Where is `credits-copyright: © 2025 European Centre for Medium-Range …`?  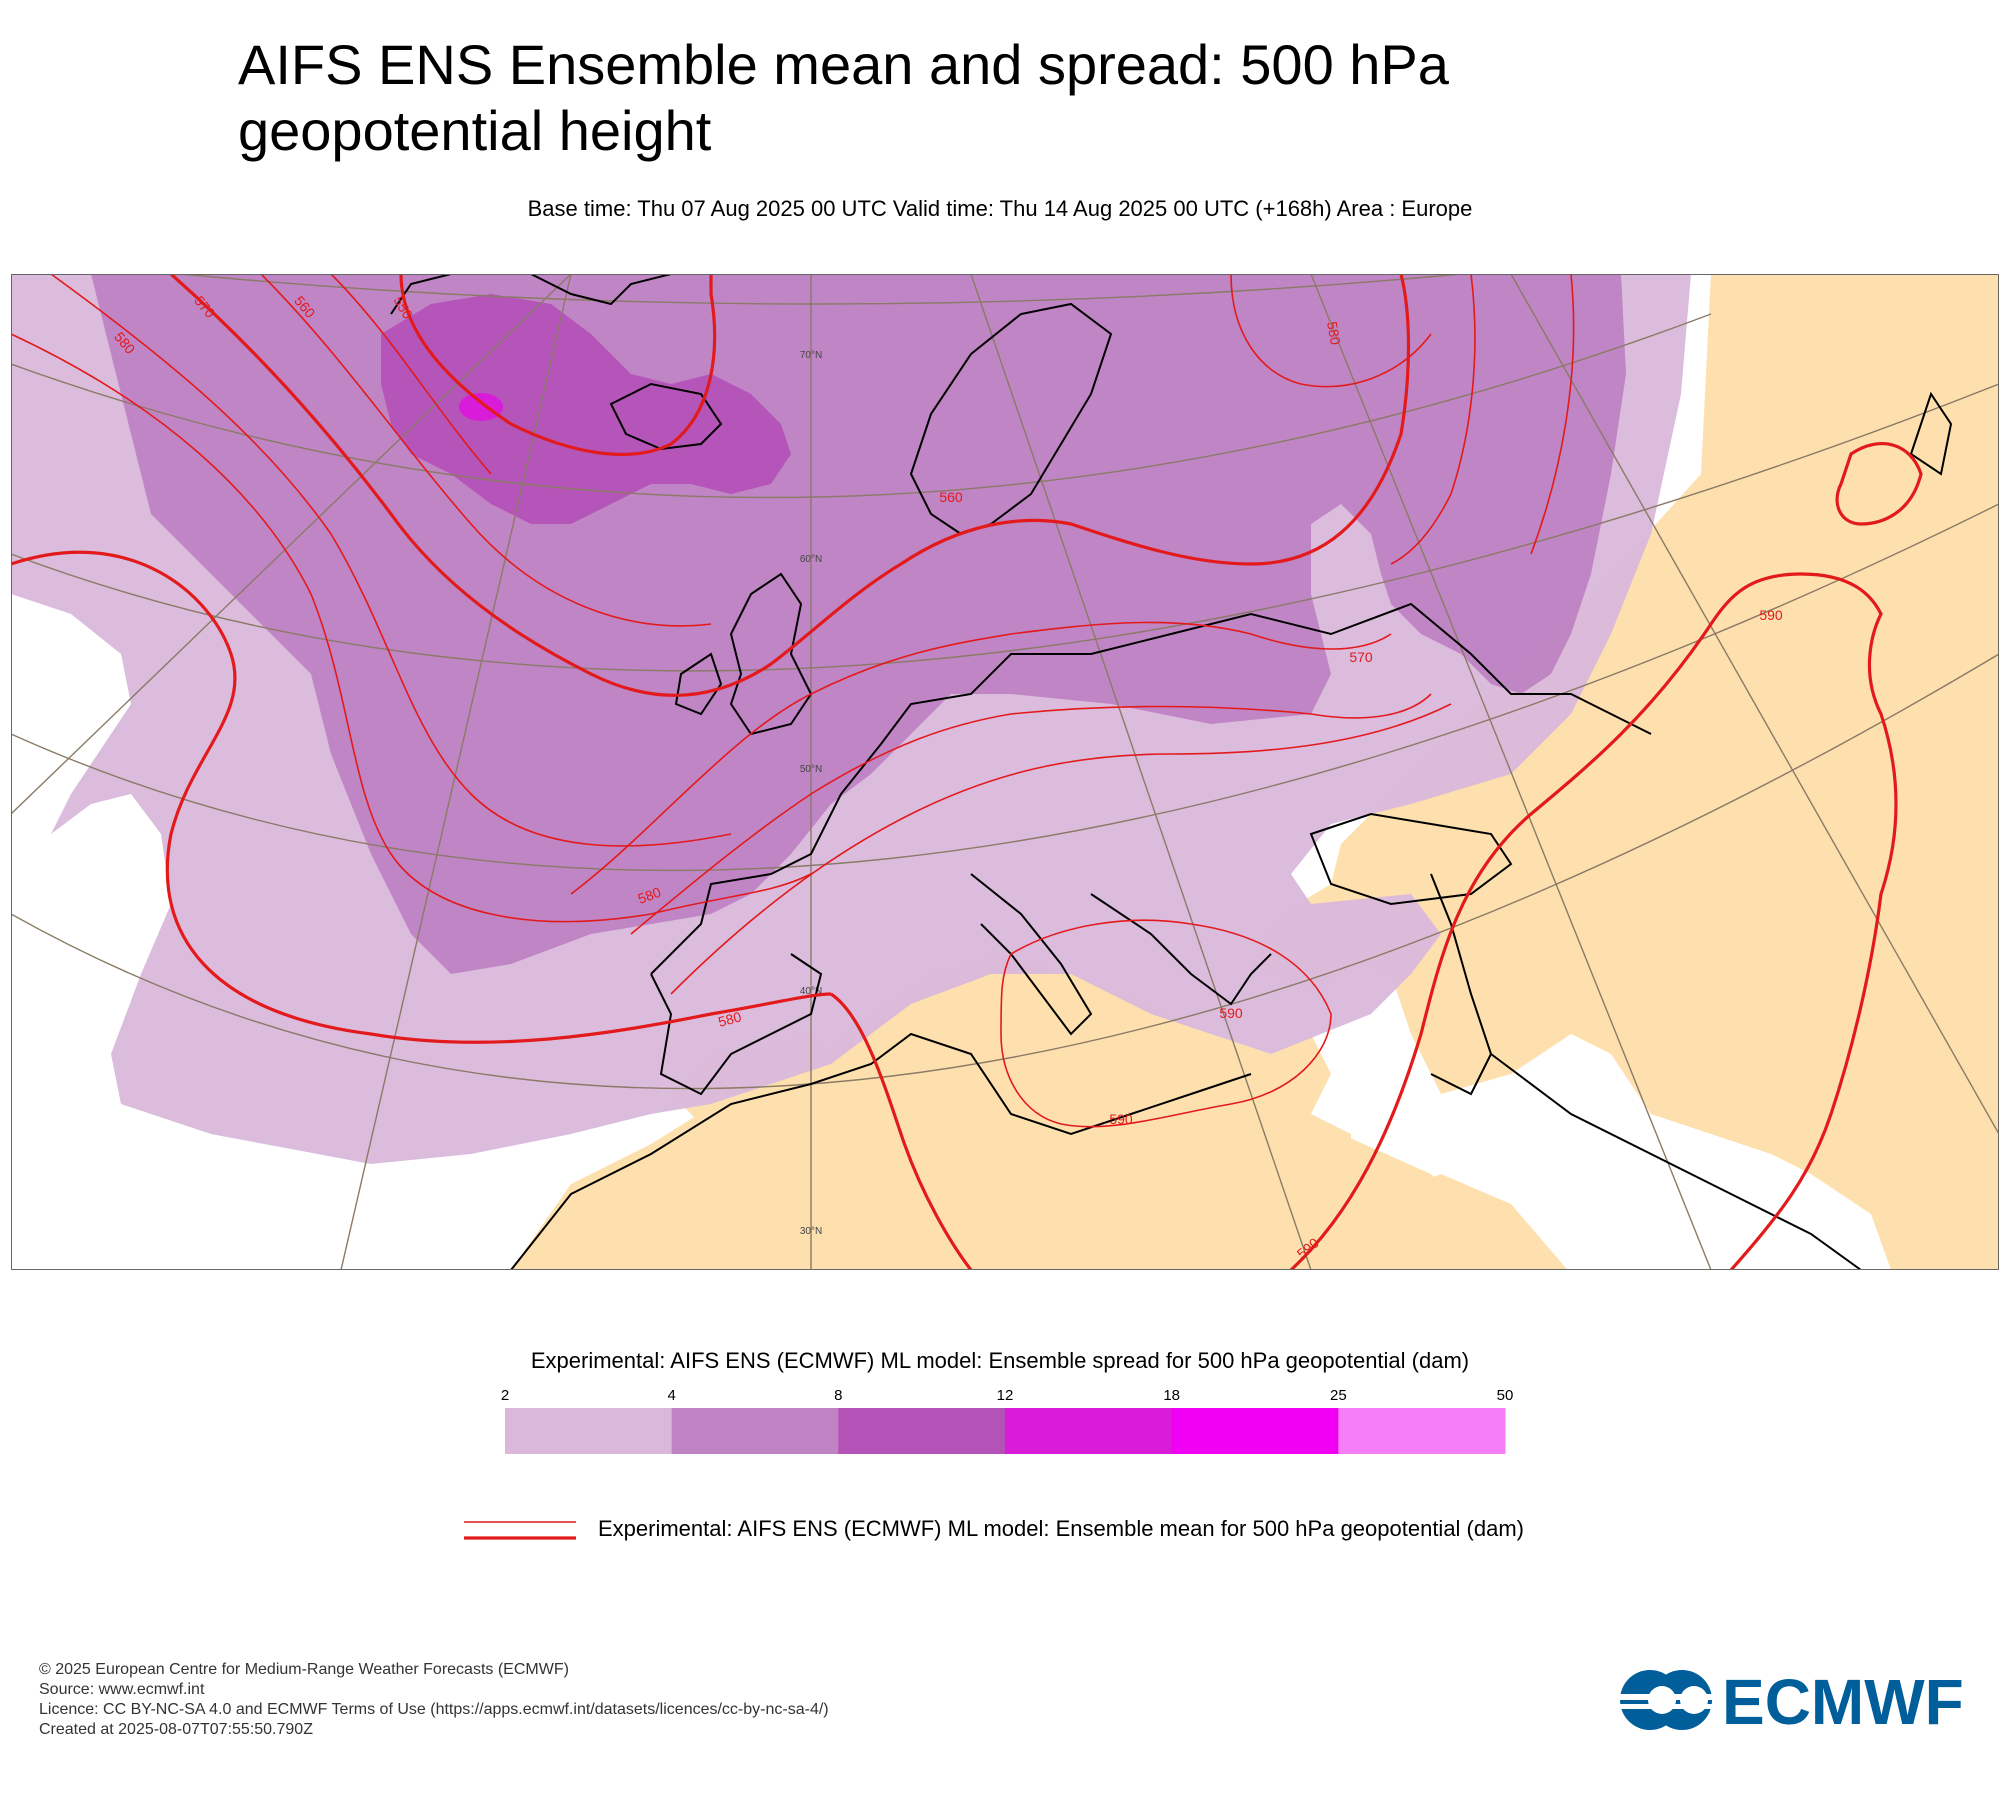
credits-copyright: © 2025 European Centre for Medium-Range … is located at coordinates (304, 1669).